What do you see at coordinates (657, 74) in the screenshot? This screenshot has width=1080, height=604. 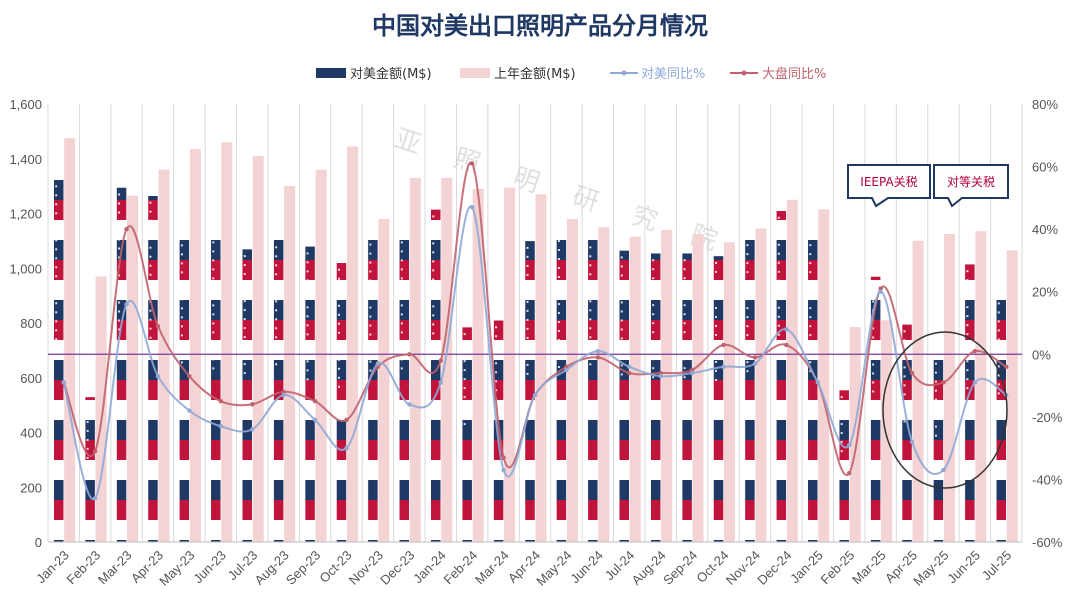 I see `legend-item-us-yoy: 对美同比%` at bounding box center [657, 74].